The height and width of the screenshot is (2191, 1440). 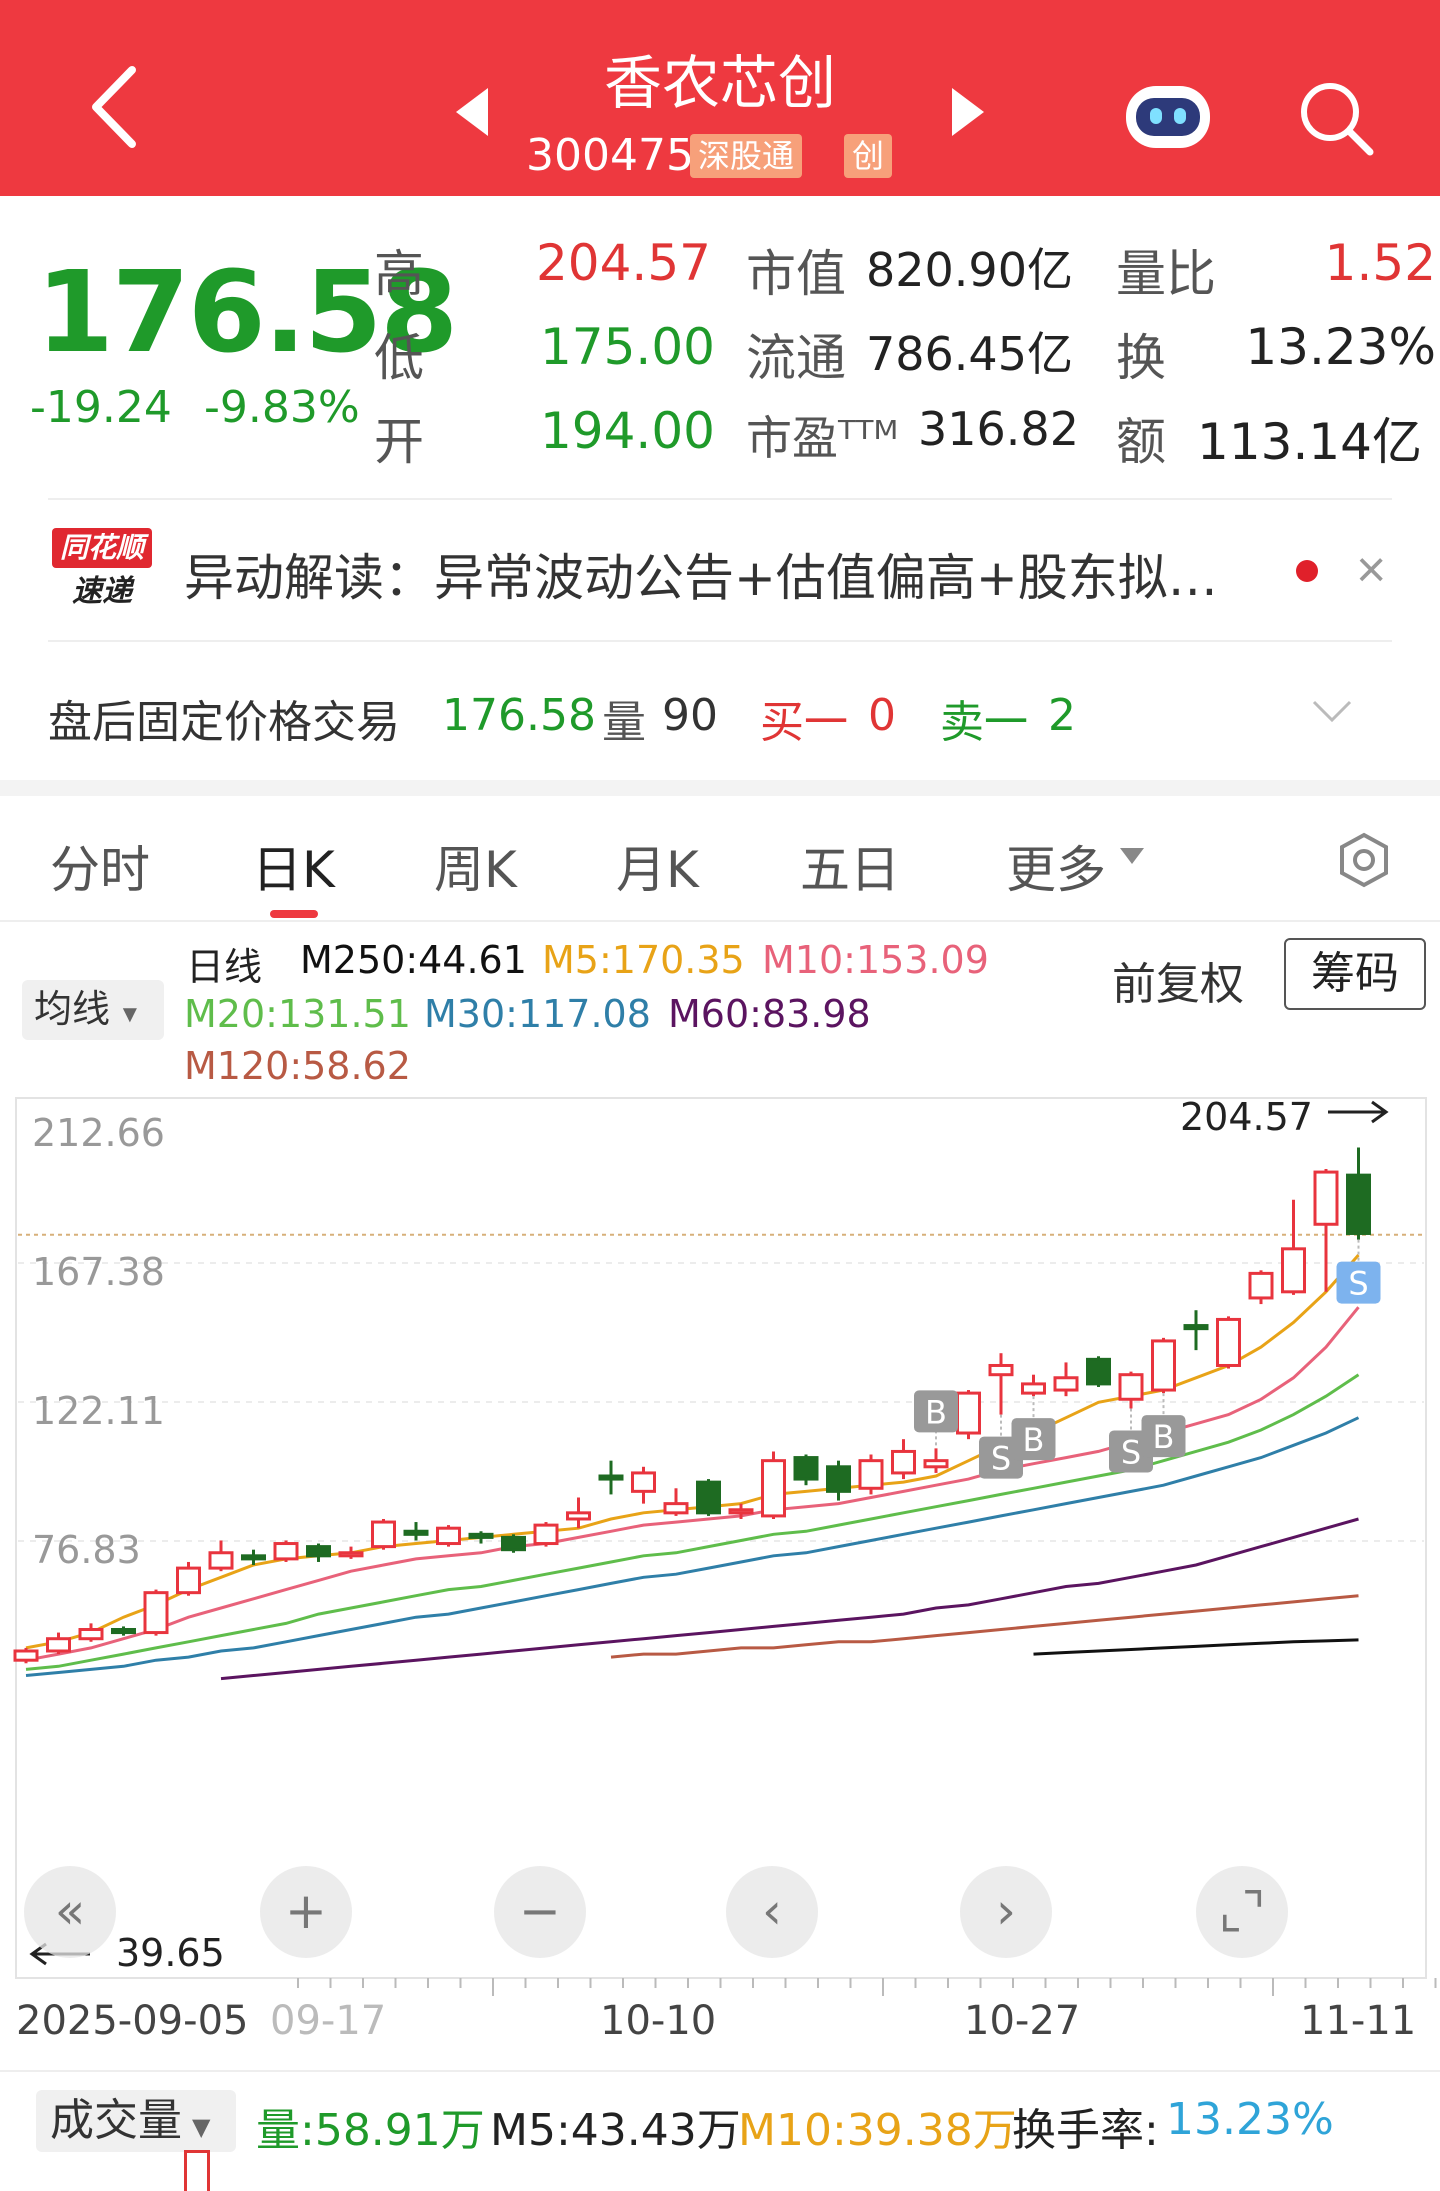 I want to click on y-axis-labels: 212.66 167.38 122.11 76.83, so click(x=98, y=1341).